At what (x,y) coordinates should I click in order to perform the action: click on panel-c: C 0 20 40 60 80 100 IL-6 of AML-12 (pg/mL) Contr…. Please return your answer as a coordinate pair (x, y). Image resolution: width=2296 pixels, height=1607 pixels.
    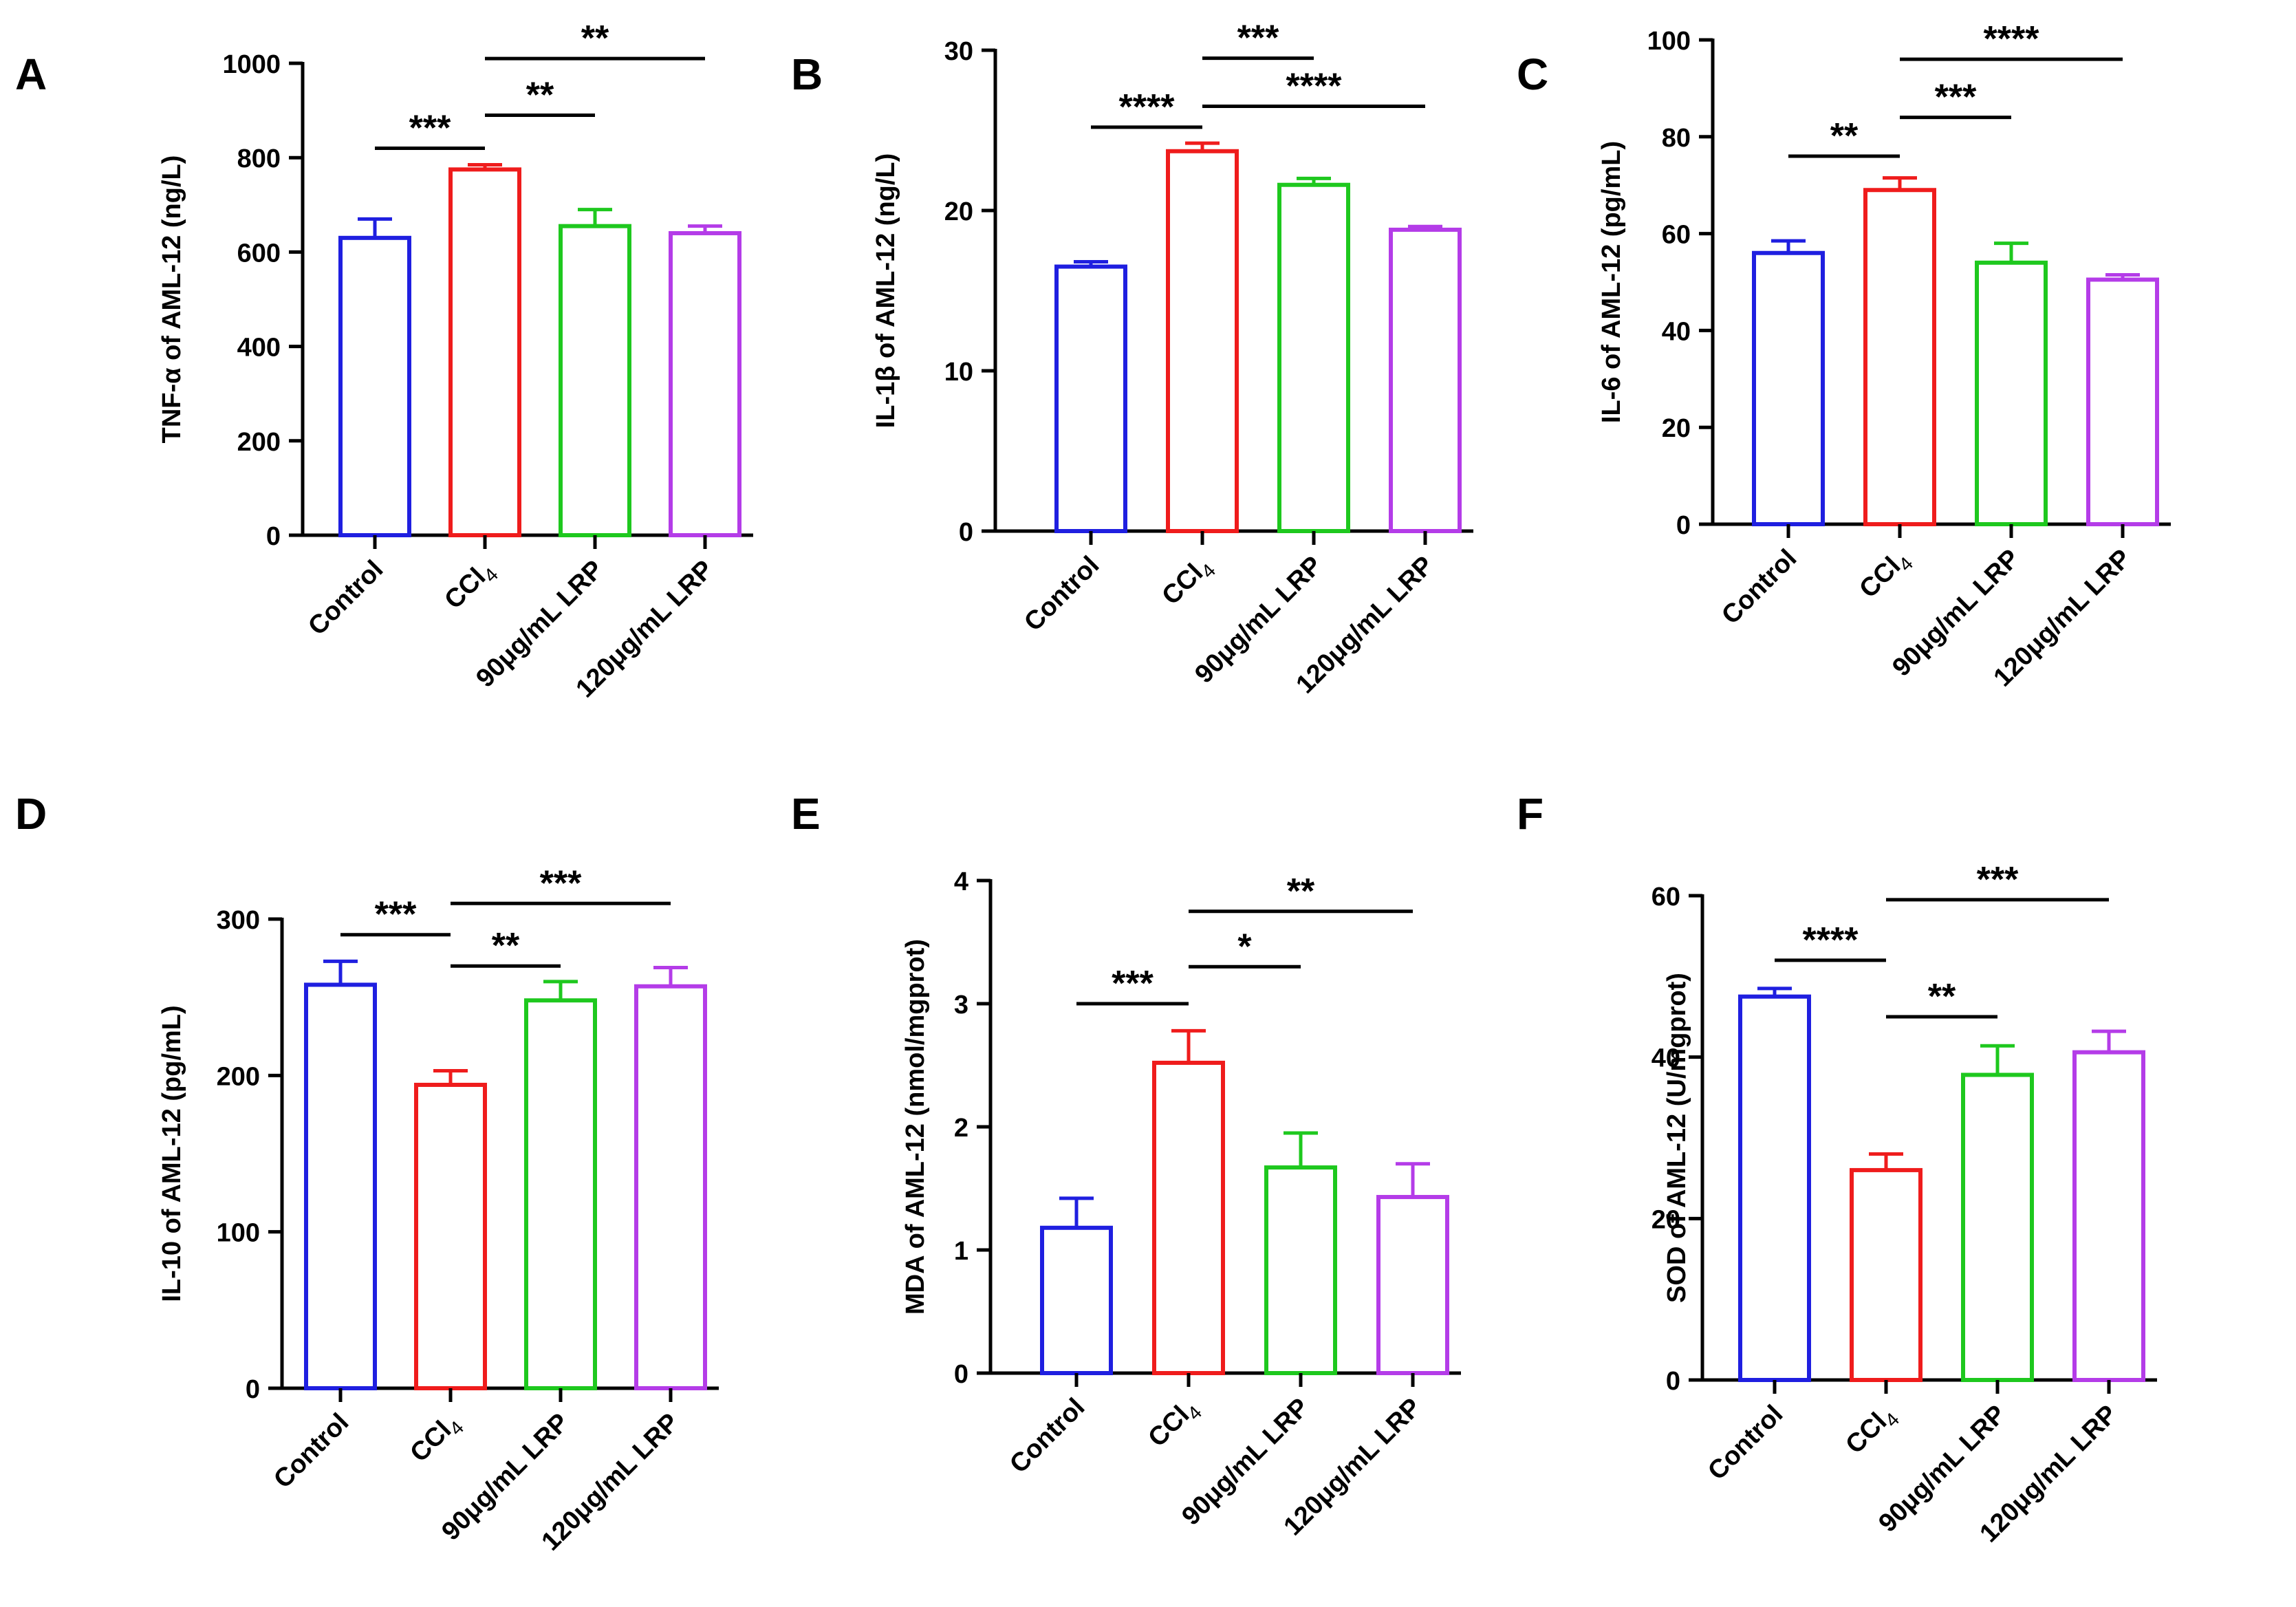
    Looking at the image, I should click on (1844, 356).